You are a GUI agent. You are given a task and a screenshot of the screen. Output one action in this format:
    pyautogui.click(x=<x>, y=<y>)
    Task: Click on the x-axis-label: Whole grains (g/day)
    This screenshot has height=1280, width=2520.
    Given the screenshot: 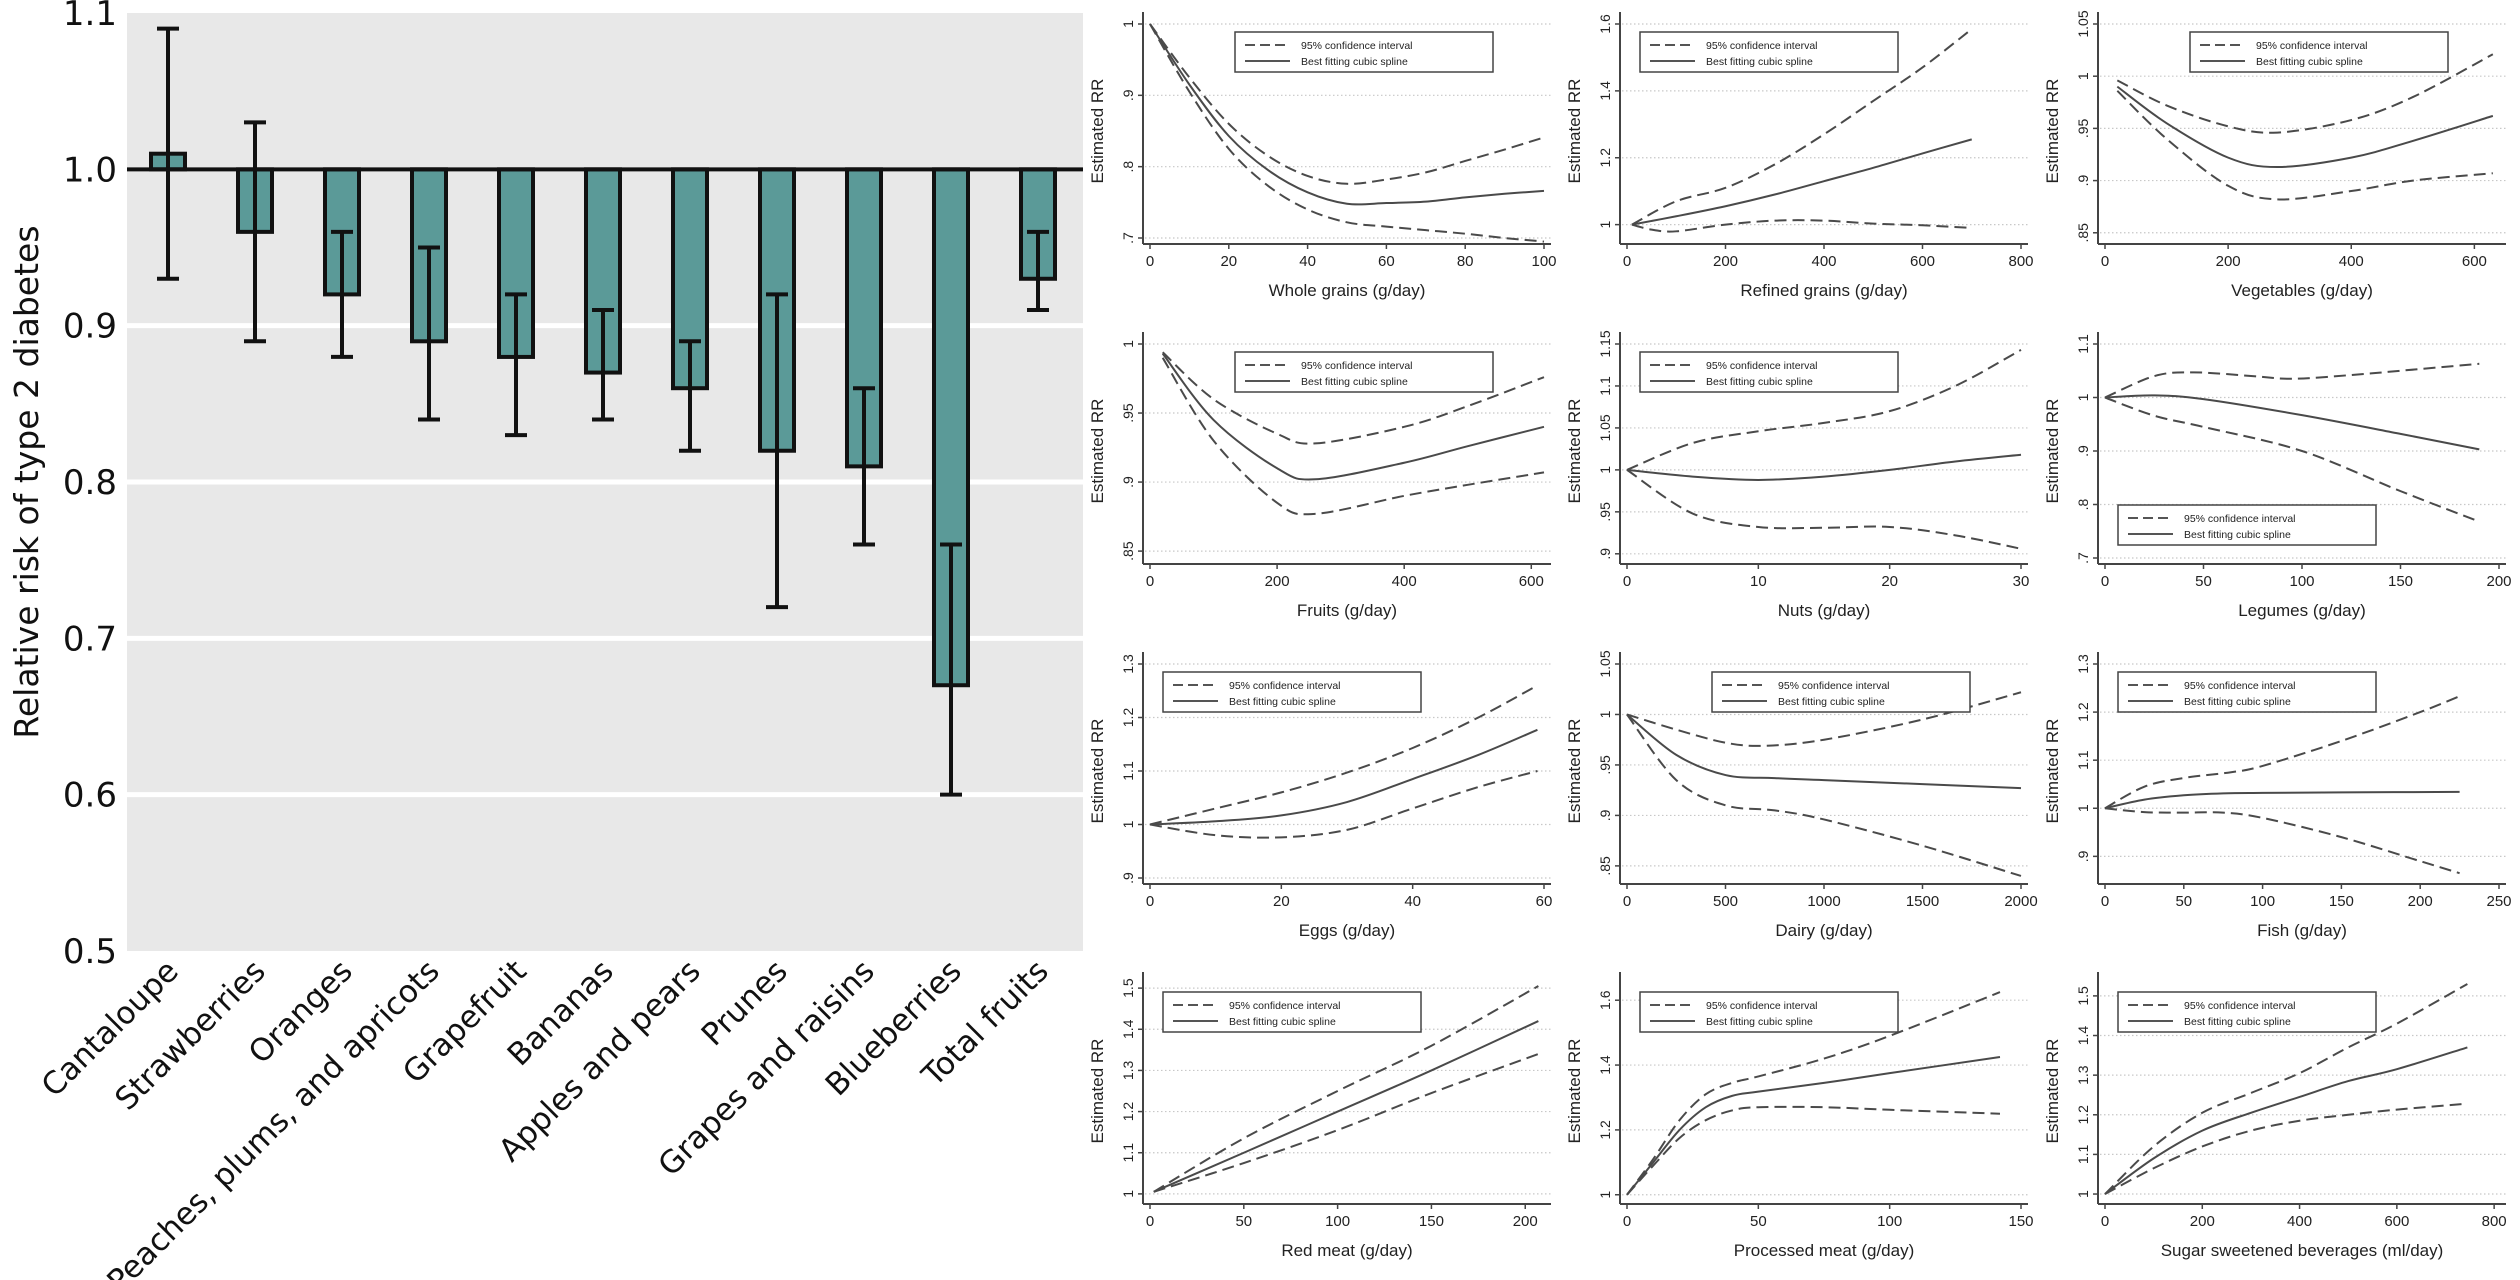 What is the action you would take?
    pyautogui.click(x=1347, y=290)
    